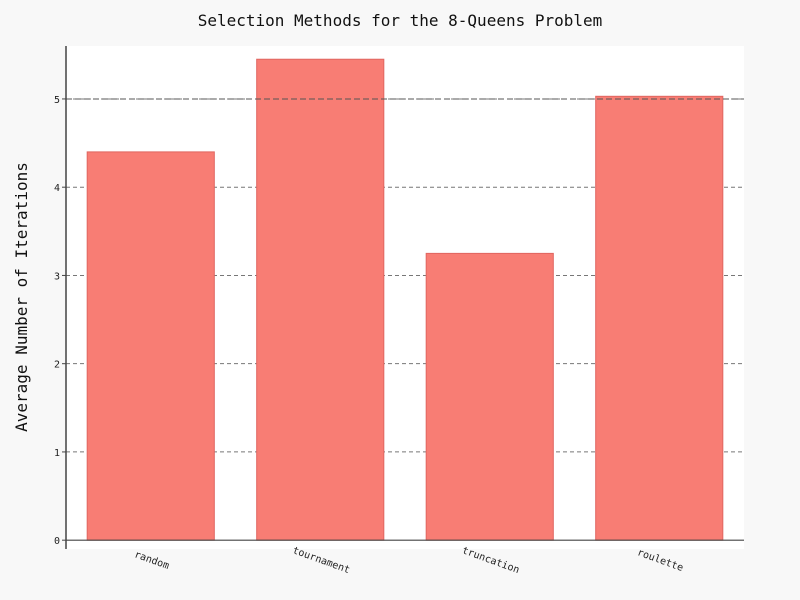 The height and width of the screenshot is (600, 800). I want to click on bar-random, so click(150, 346).